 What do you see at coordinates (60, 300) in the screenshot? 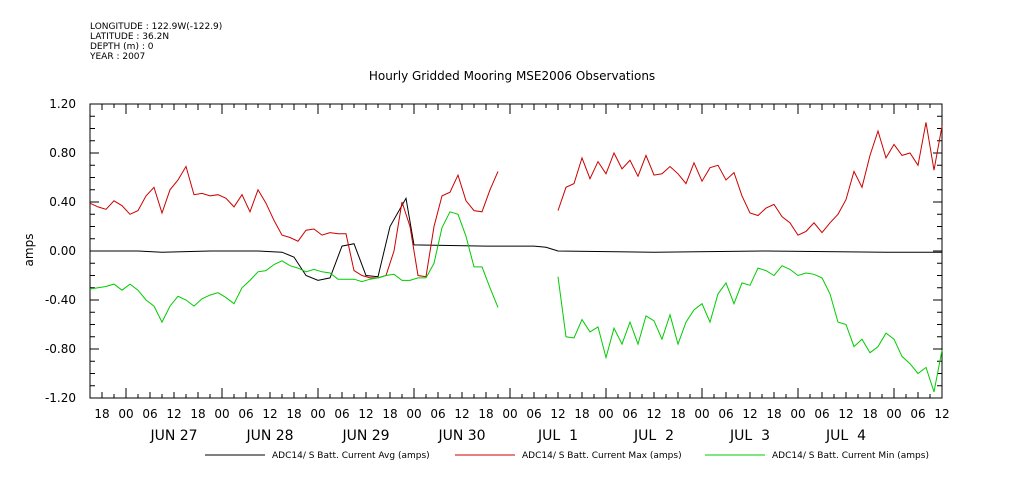
I see `y-tick-label: -0.40` at bounding box center [60, 300].